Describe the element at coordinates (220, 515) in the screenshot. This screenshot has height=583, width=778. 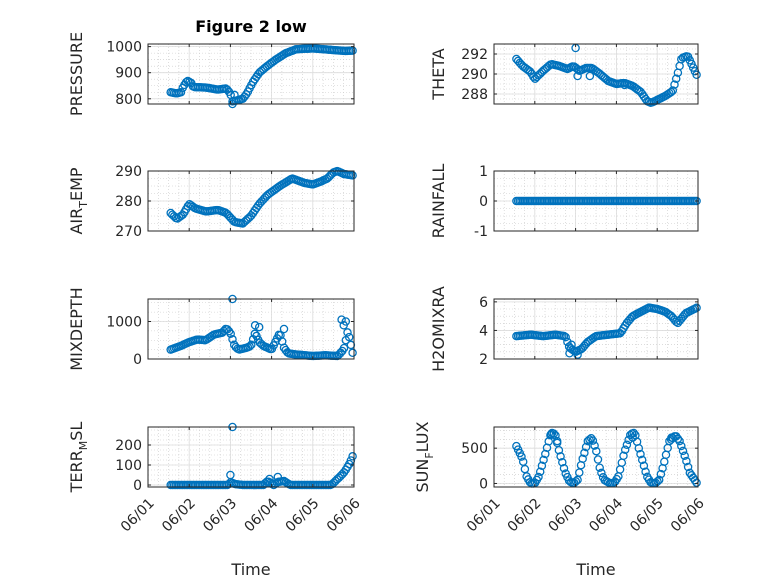
I see `x-tick-label: 06/03` at that location.